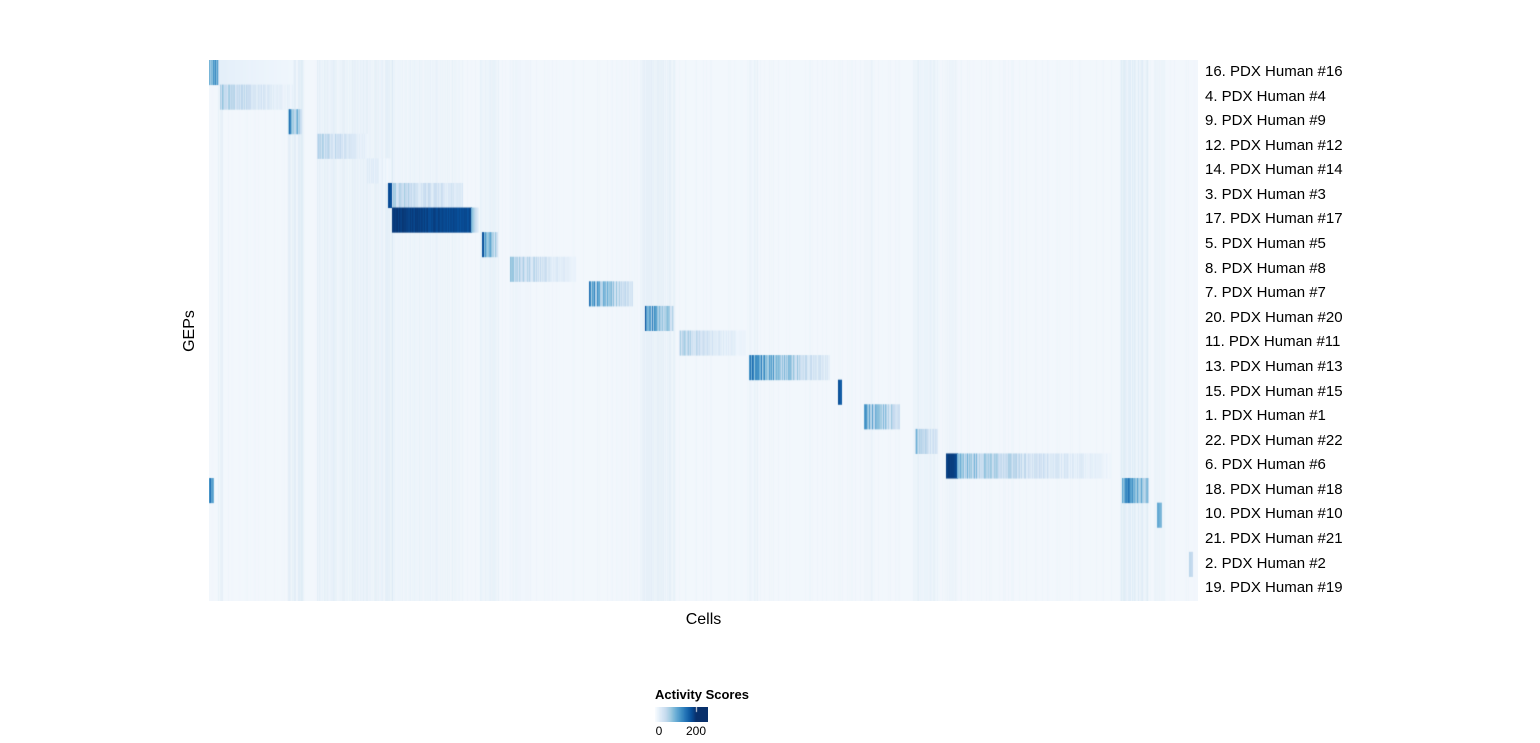 Image resolution: width=1540 pixels, height=743 pixels. Describe the element at coordinates (725, 712) in the screenshot. I see `legend: Activity Scores 0 200` at that location.